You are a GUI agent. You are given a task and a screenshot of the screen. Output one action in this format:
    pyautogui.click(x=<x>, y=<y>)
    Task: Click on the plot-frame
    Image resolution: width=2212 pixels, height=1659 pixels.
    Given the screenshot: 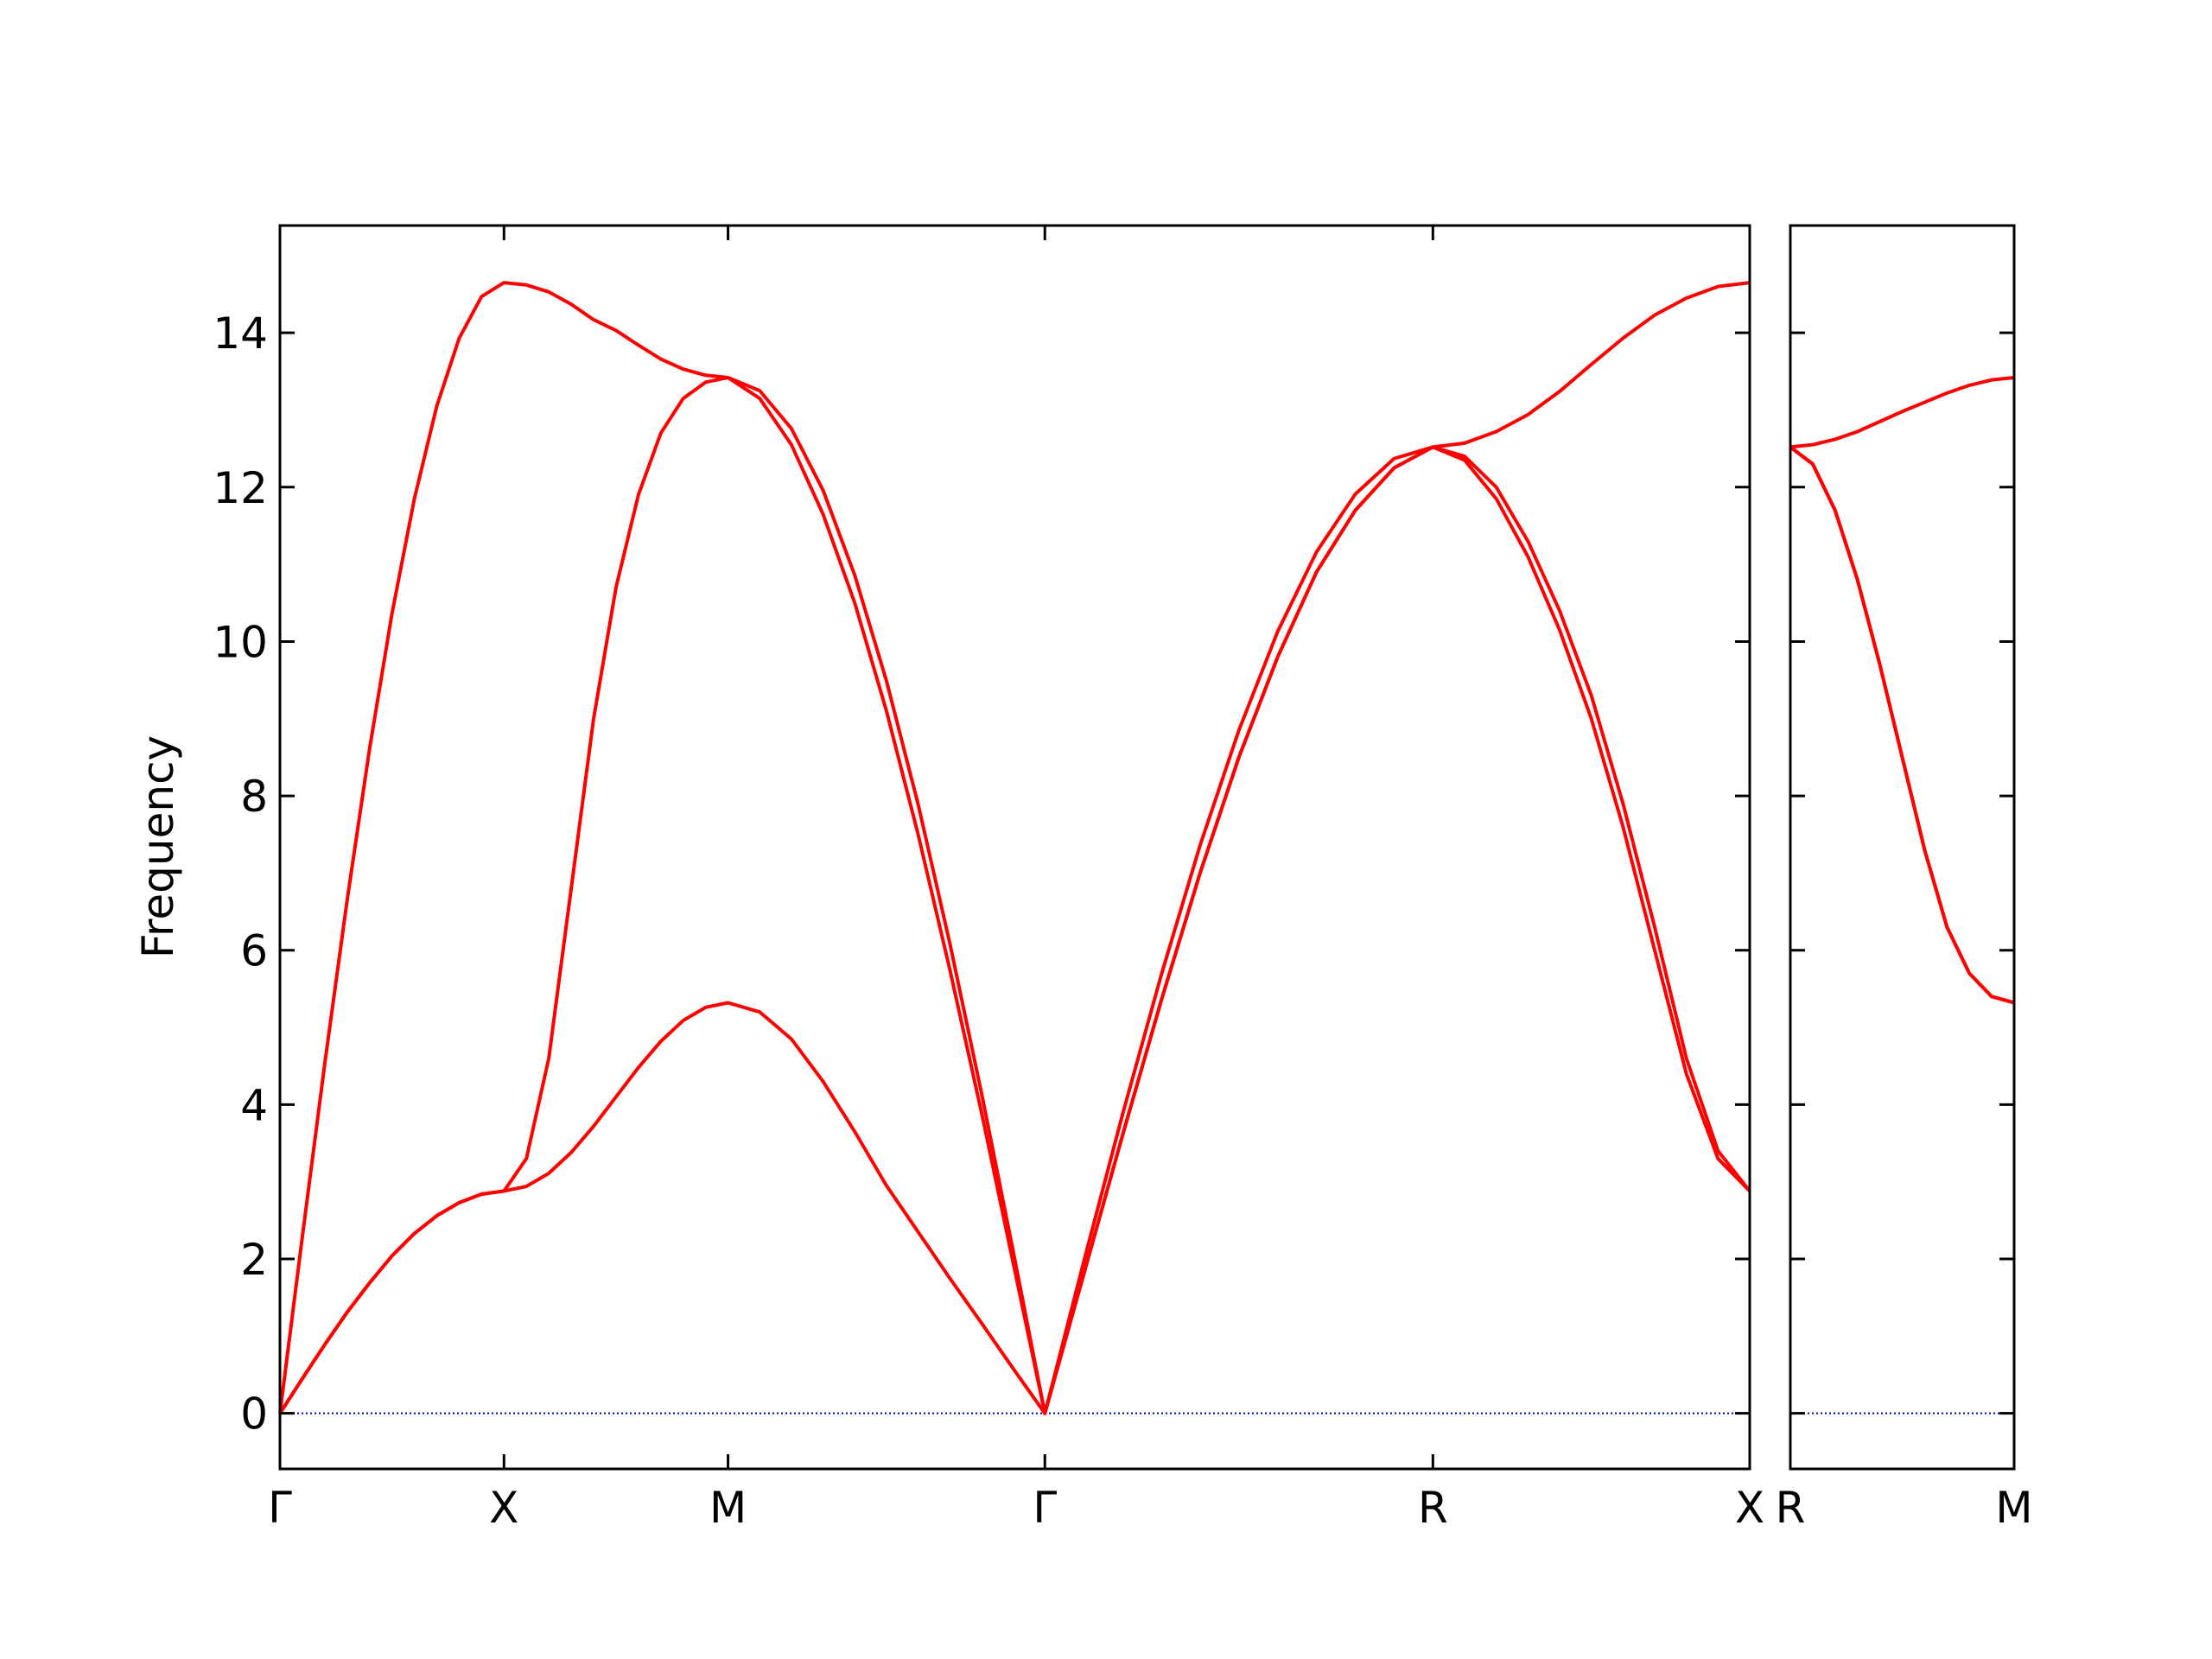 What is the action you would take?
    pyautogui.click(x=1902, y=847)
    